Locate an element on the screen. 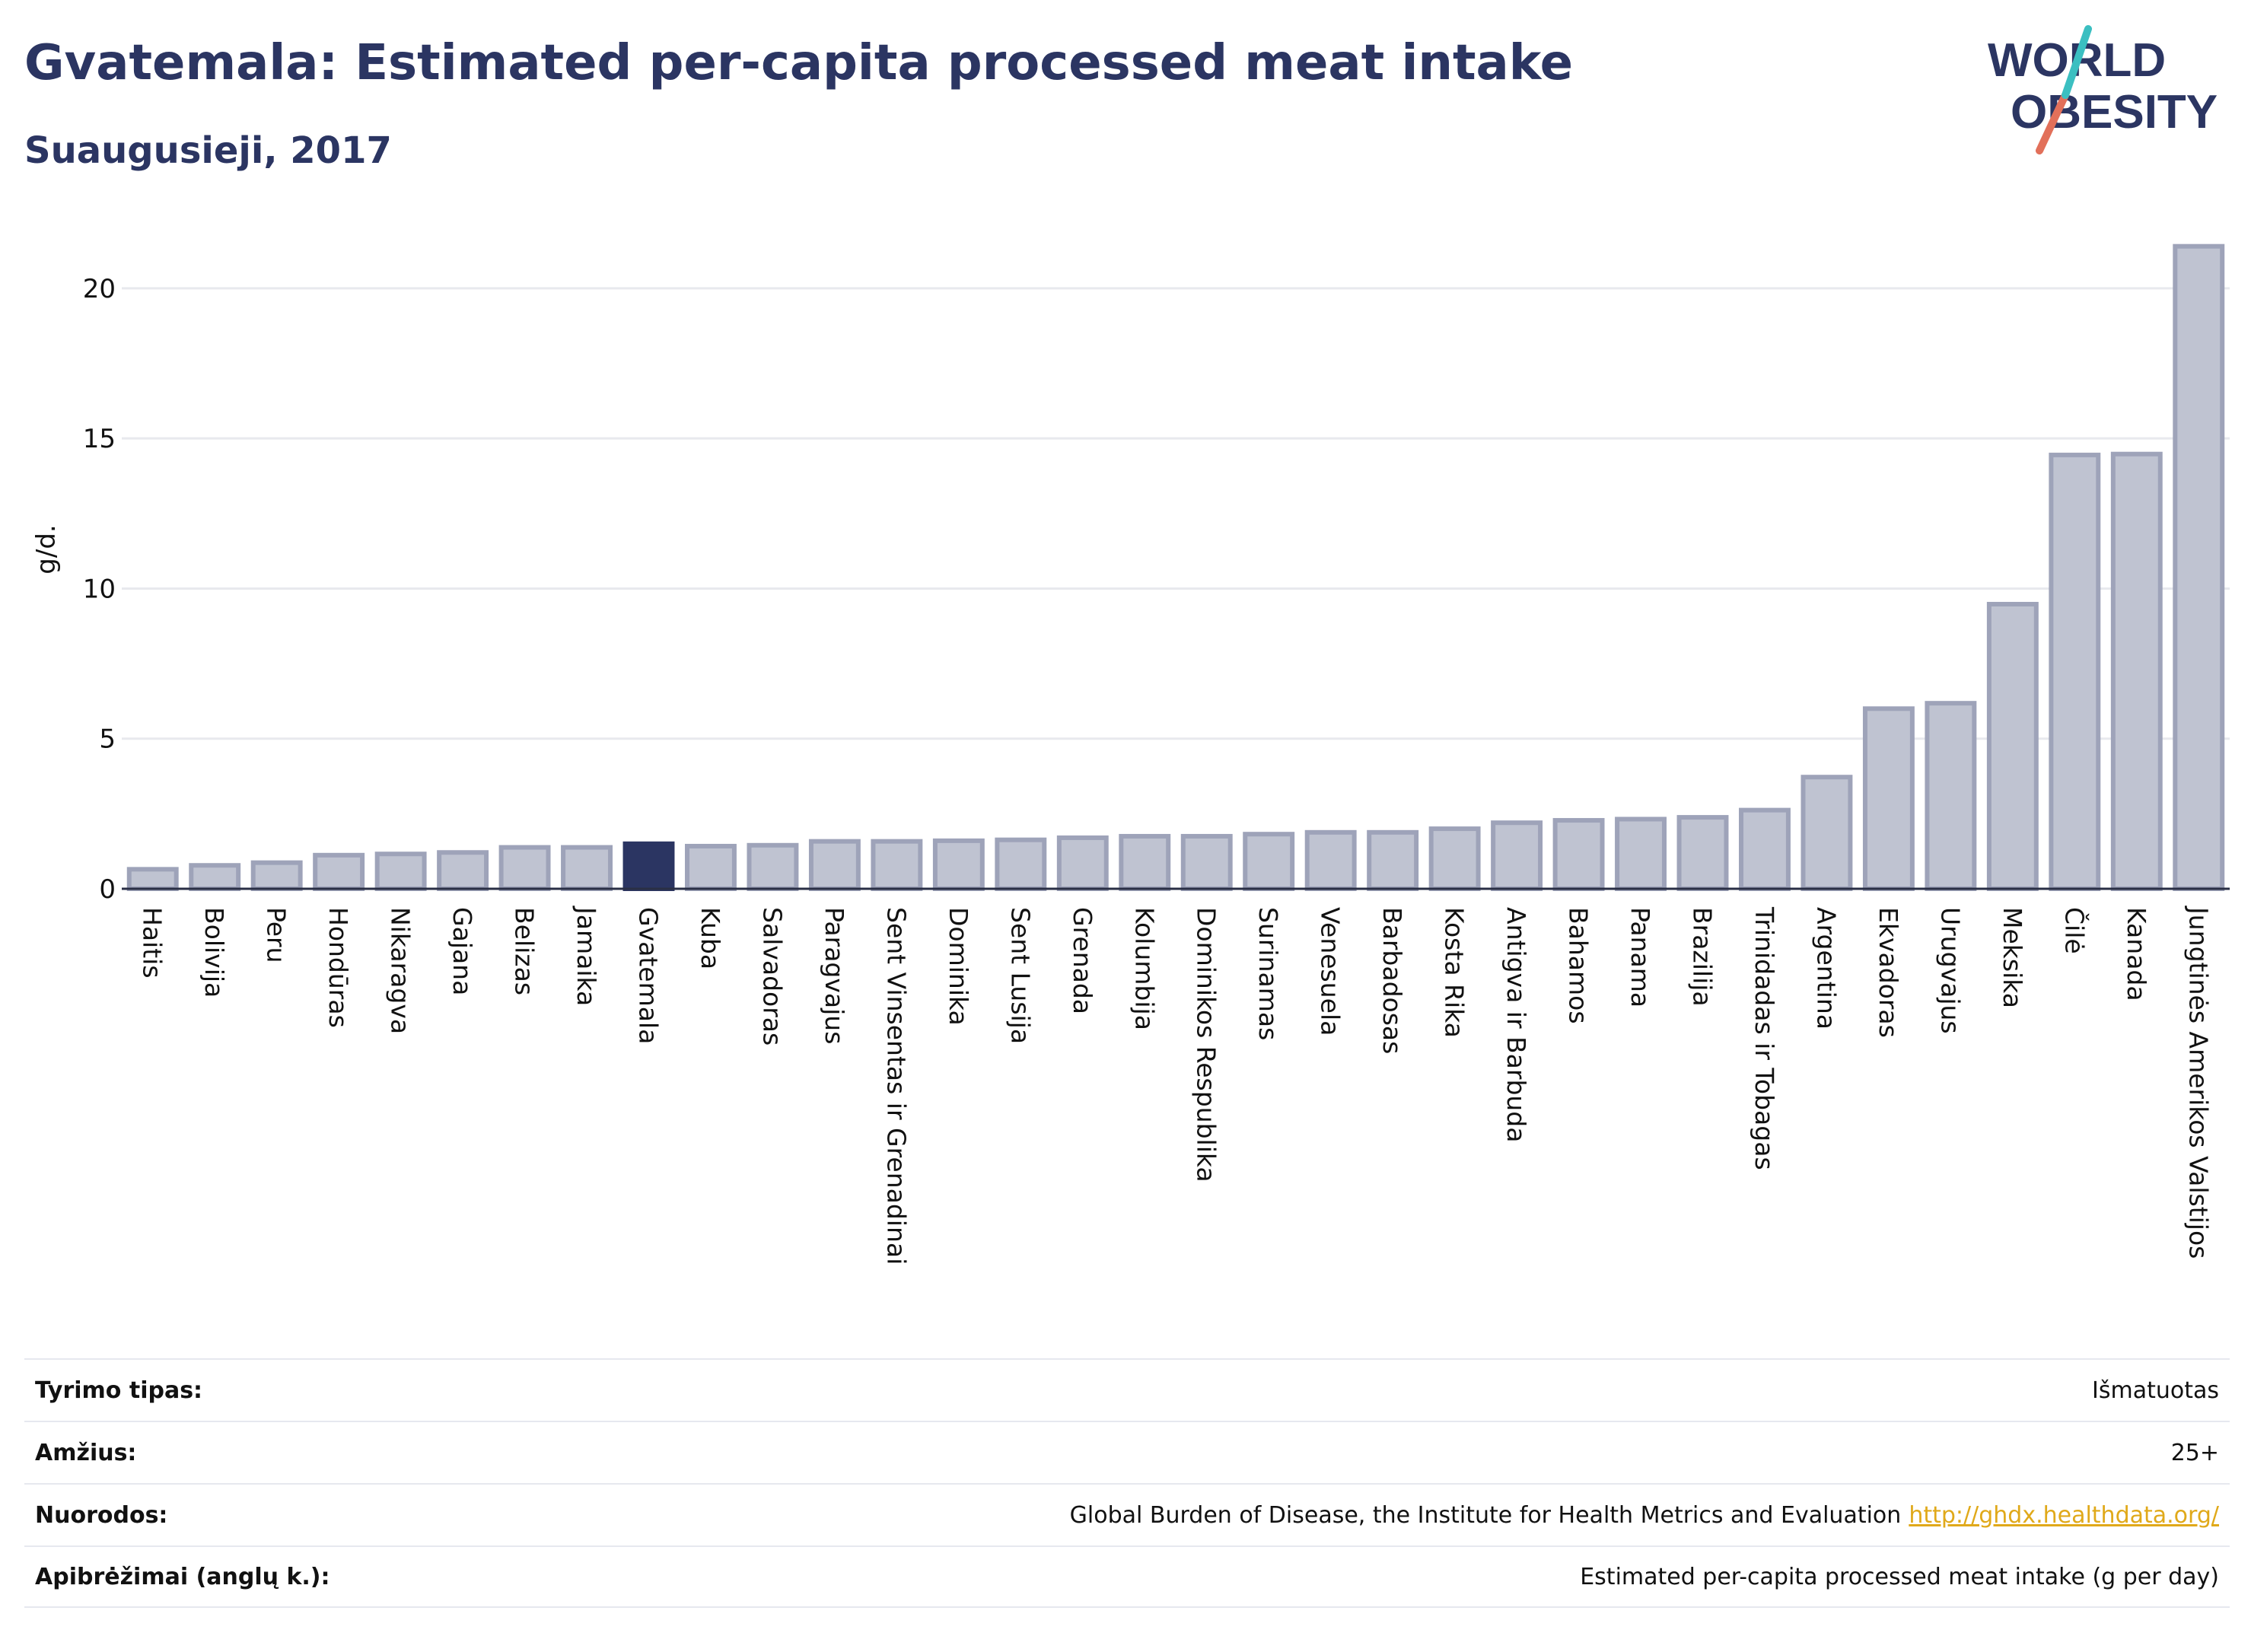 This screenshot has width=2251, height=1652. x-tick-label: Dominika is located at coordinates (958, 966).